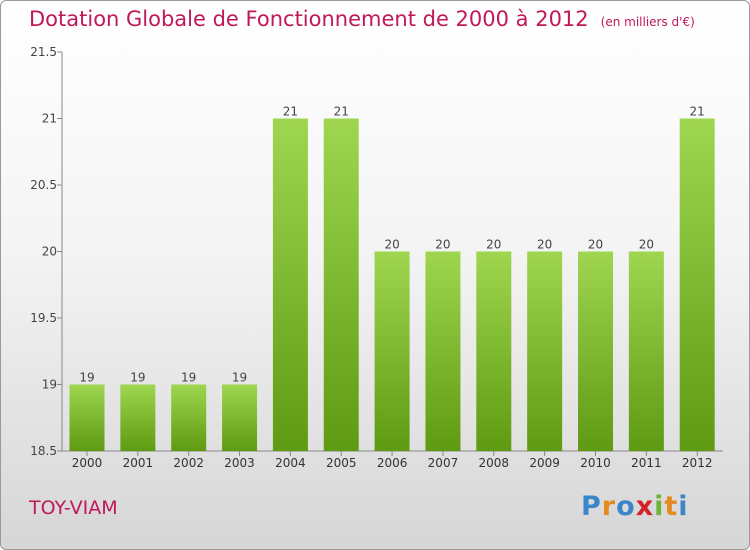  Describe the element at coordinates (647, 22) in the screenshot. I see `chart-subtitle: (en milliers d'€)` at that location.